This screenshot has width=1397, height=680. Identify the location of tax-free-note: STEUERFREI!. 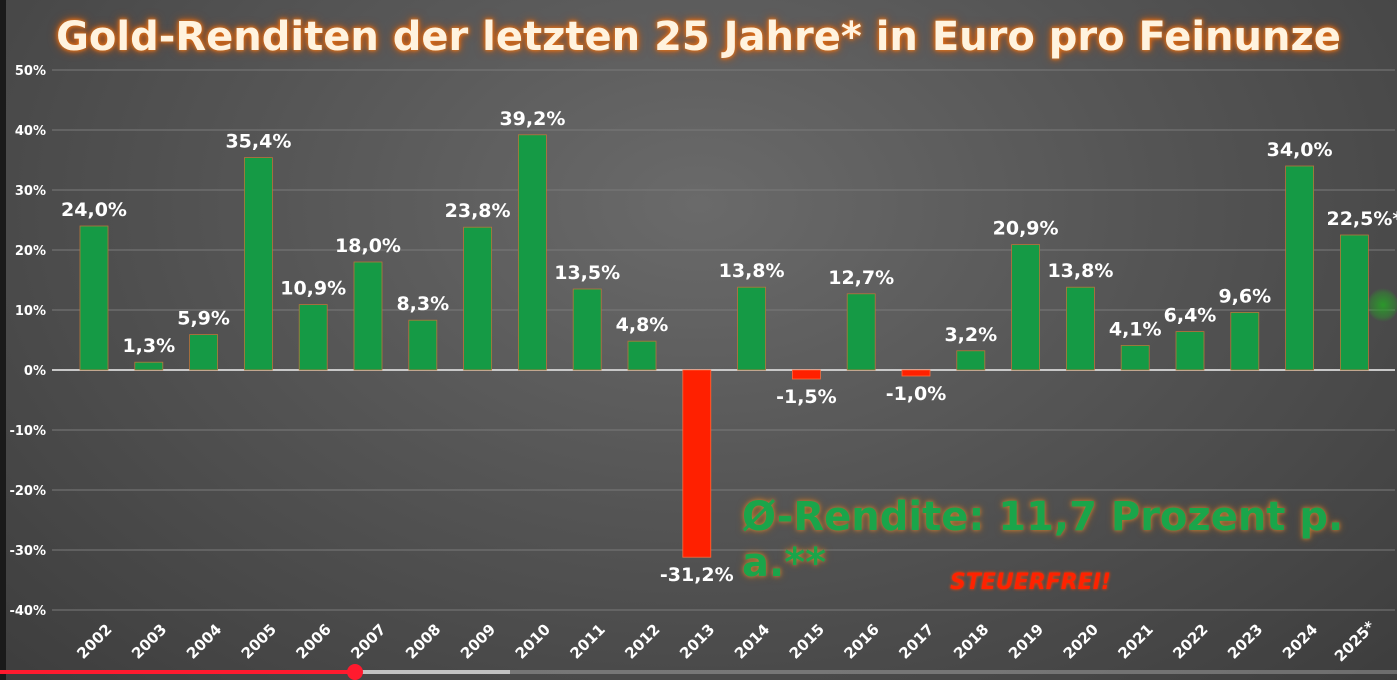
(1030, 582).